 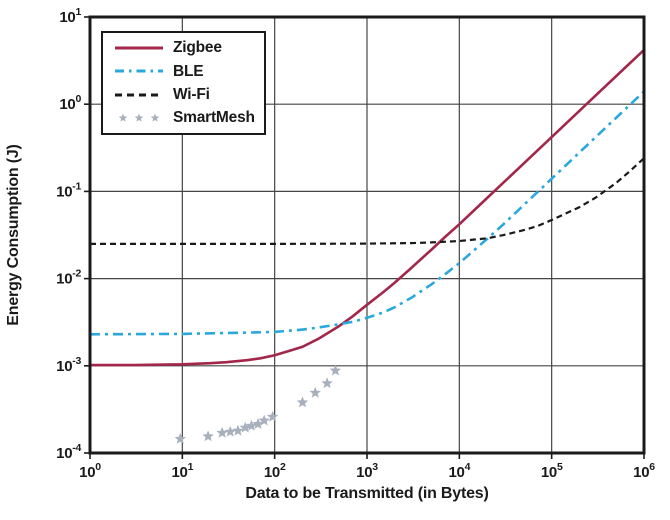 What do you see at coordinates (214, 117) in the screenshot?
I see `legend-label-smartmesh: SmartMesh` at bounding box center [214, 117].